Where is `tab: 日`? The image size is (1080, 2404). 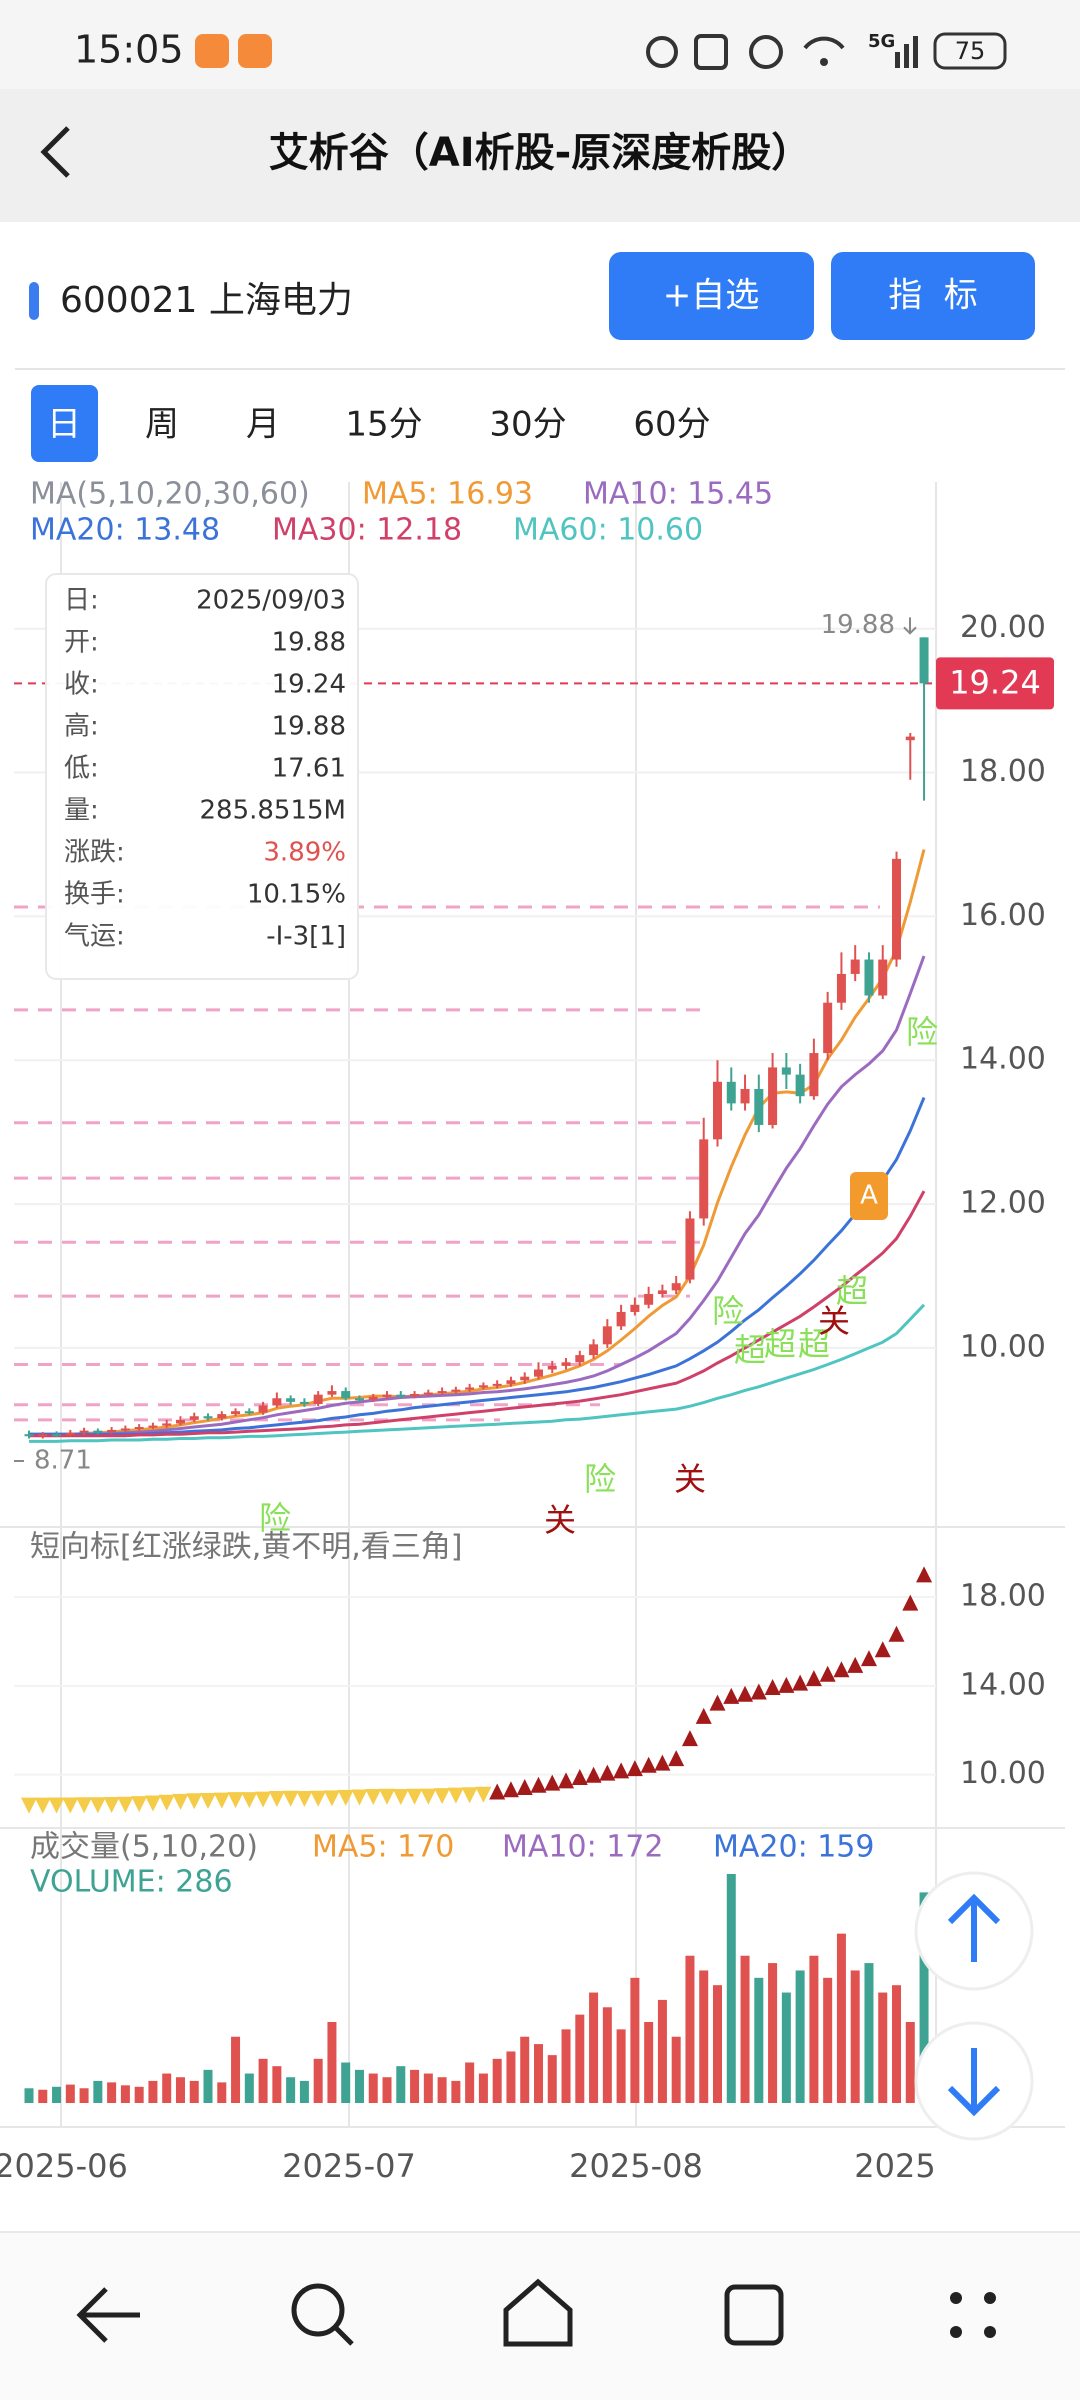
tab: 日 is located at coordinates (64, 425).